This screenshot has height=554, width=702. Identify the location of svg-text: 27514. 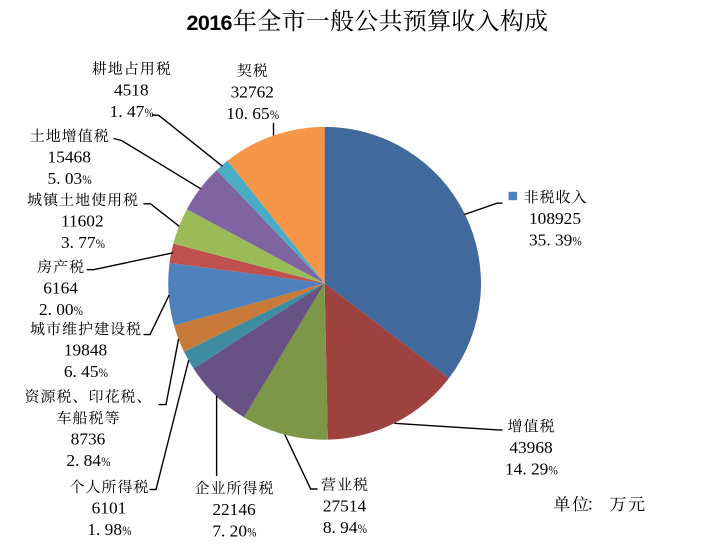
(345, 505).